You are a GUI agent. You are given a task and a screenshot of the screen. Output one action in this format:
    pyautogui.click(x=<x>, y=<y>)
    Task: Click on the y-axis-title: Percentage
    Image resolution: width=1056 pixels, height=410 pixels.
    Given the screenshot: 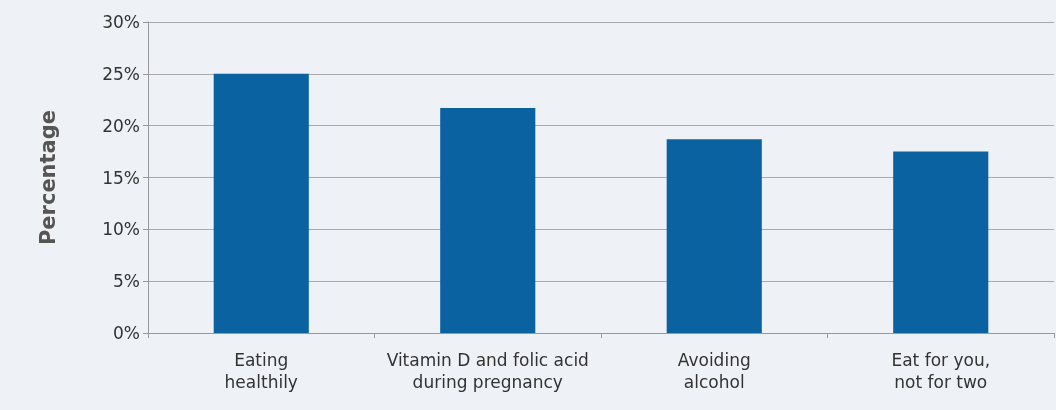 What is the action you would take?
    pyautogui.click(x=47, y=177)
    